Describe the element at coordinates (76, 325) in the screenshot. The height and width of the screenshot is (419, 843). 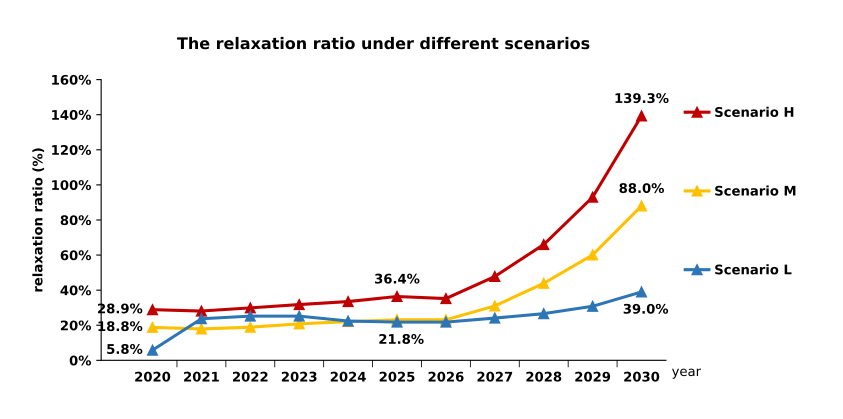
I see `y-tick-label: 20%` at that location.